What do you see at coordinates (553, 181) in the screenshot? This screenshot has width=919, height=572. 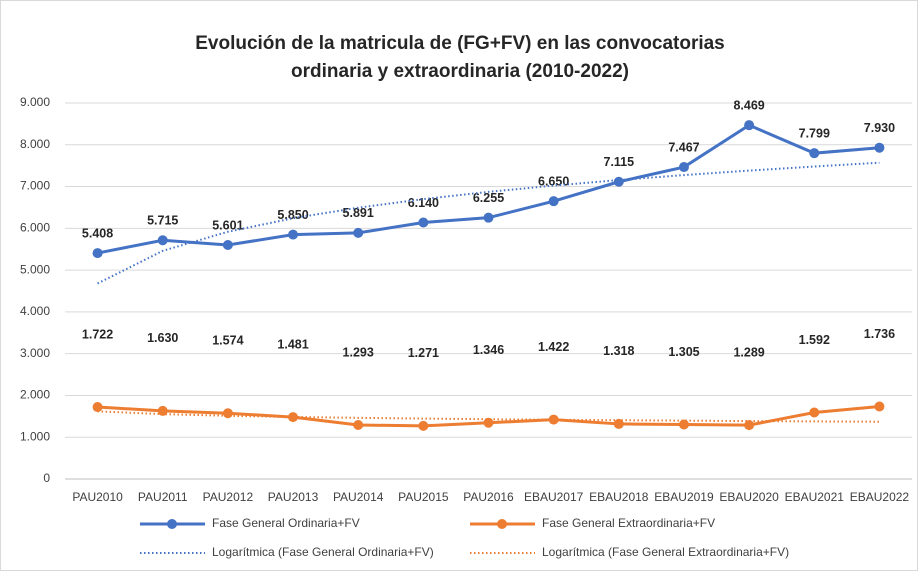 I see `data-label: 6.650` at bounding box center [553, 181].